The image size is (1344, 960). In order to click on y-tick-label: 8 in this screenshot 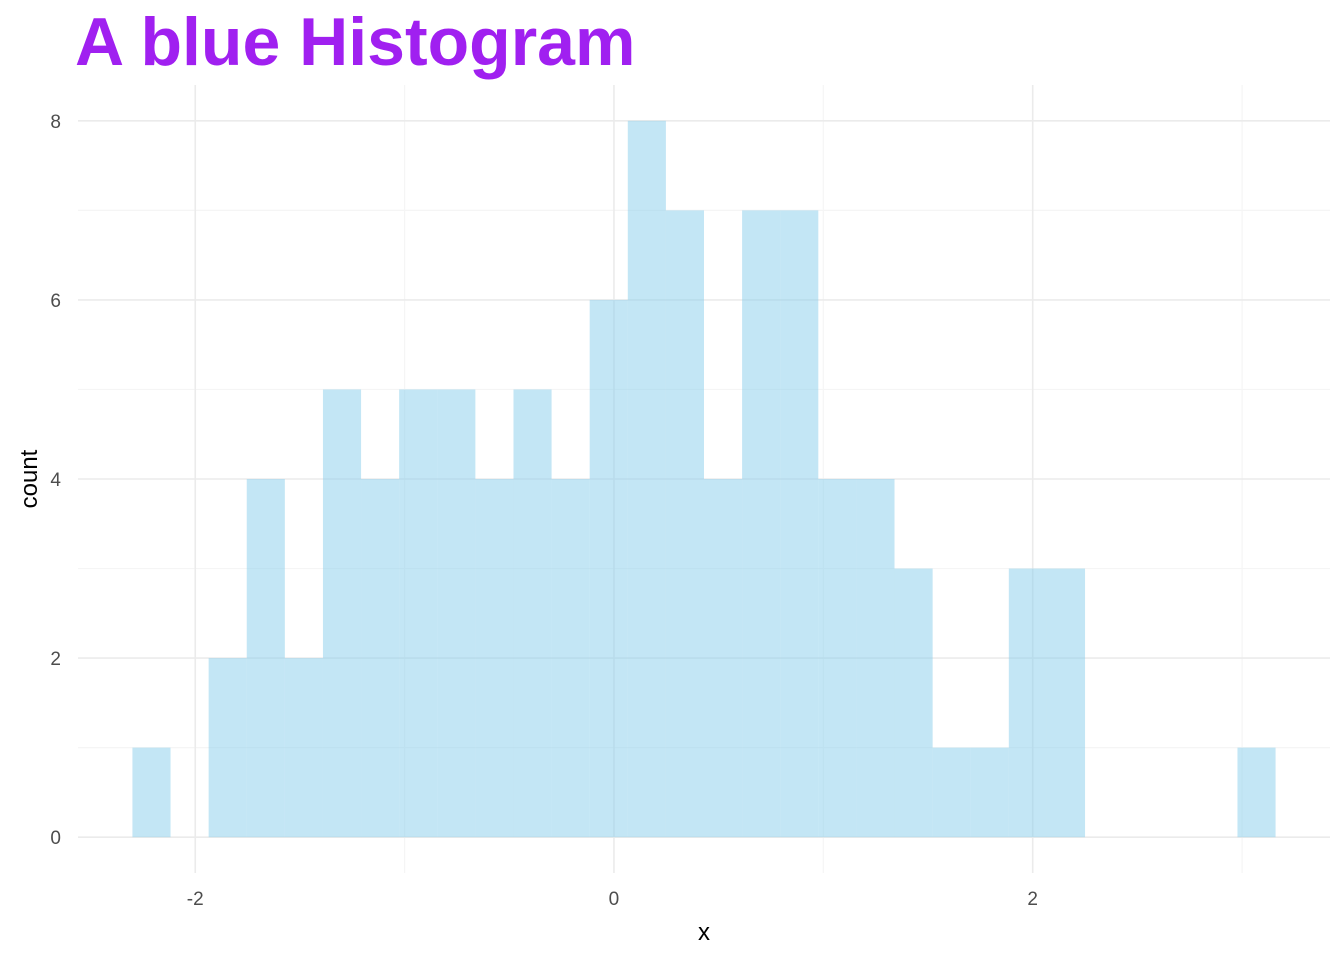, I will do `click(55, 122)`.